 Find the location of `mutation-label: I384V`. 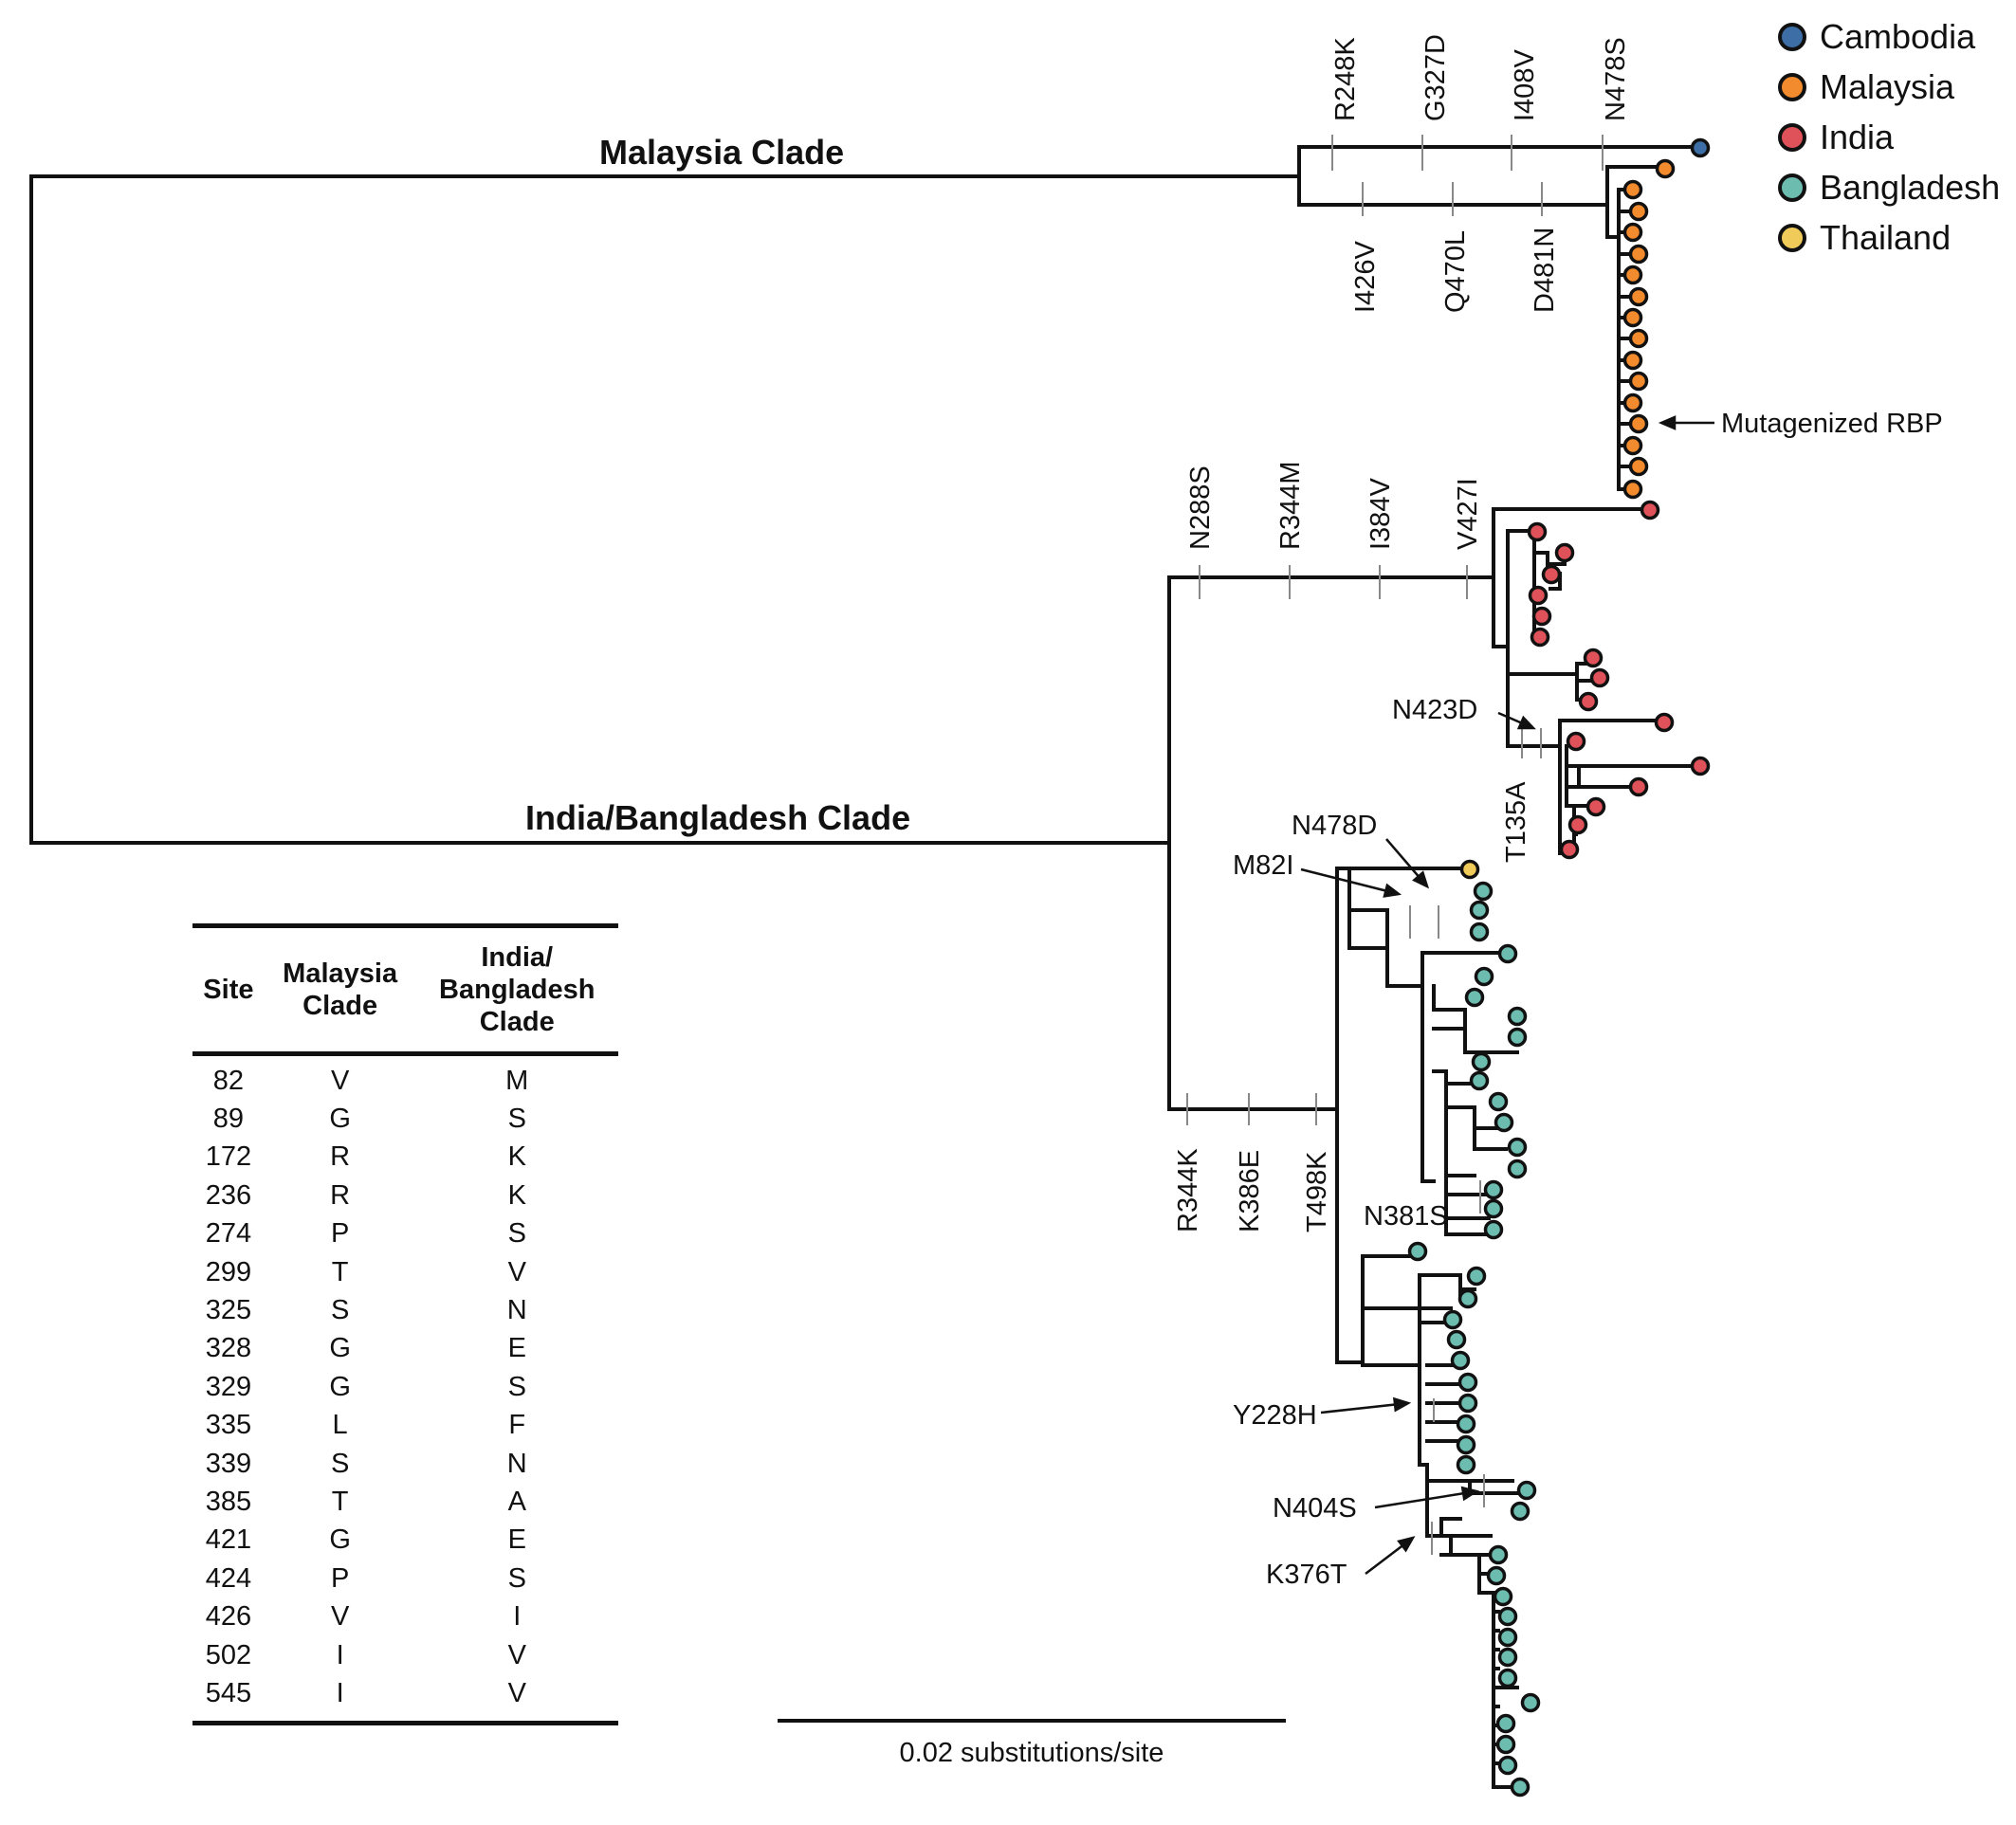

mutation-label: I384V is located at coordinates (1380, 514).